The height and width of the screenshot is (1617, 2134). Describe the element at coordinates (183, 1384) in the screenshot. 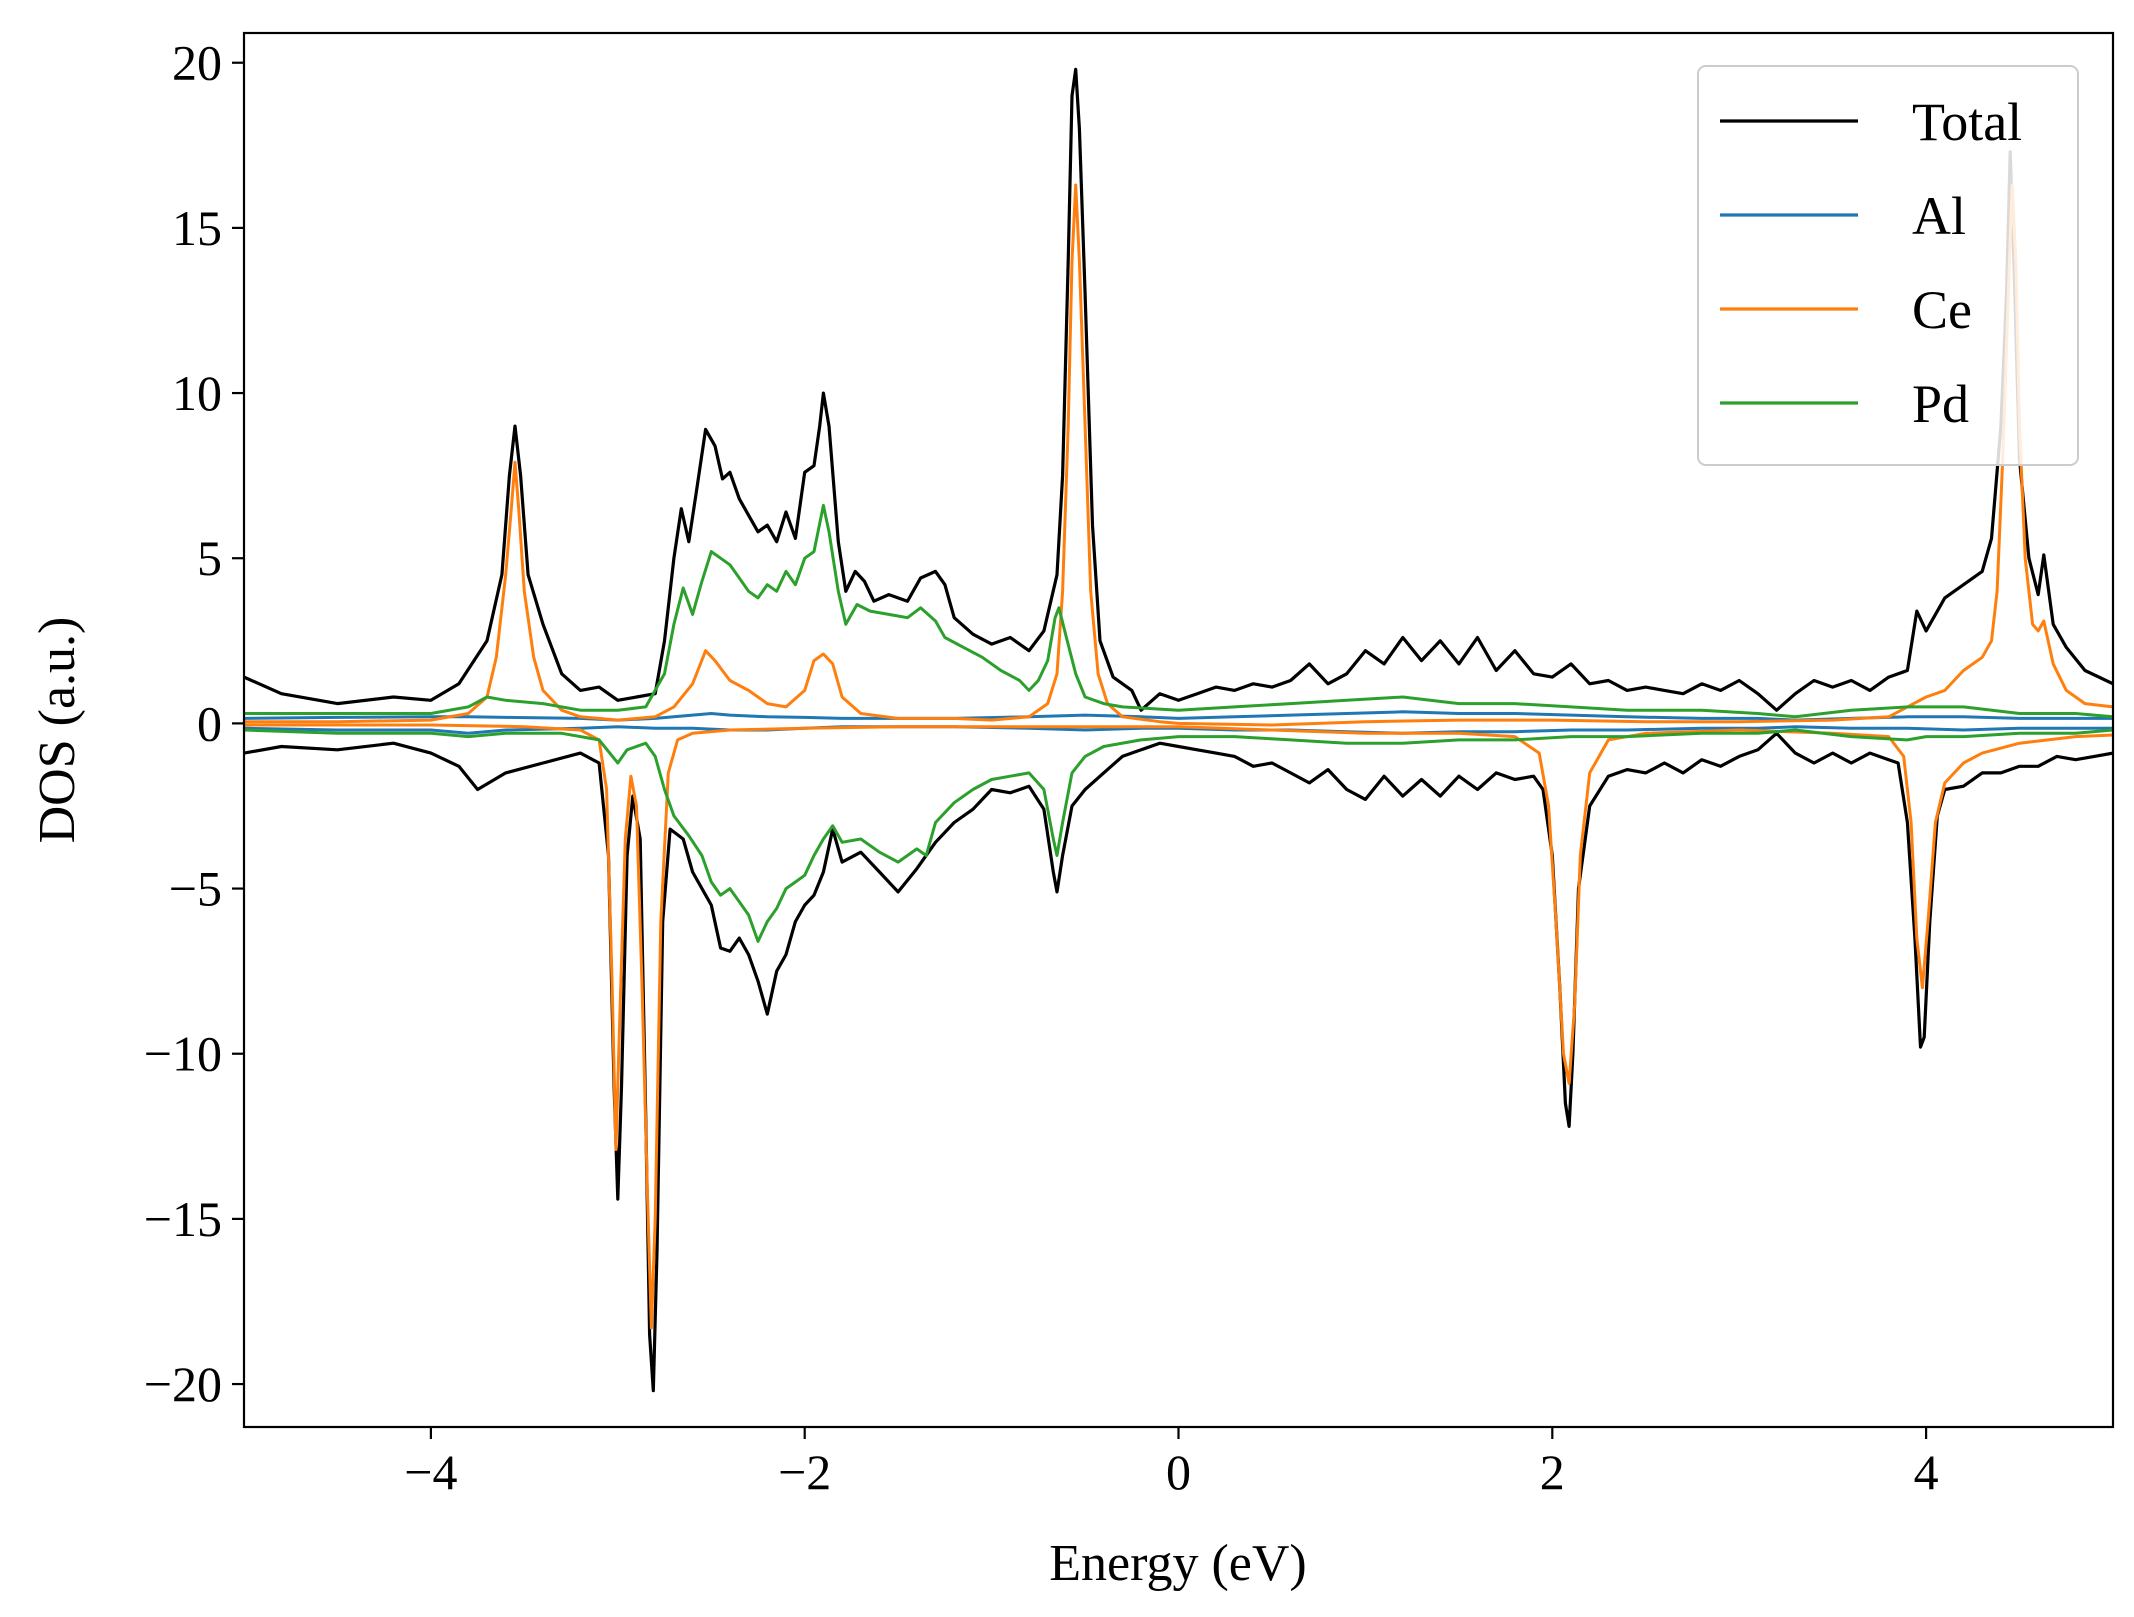

I see `y-tick-label: −20` at that location.